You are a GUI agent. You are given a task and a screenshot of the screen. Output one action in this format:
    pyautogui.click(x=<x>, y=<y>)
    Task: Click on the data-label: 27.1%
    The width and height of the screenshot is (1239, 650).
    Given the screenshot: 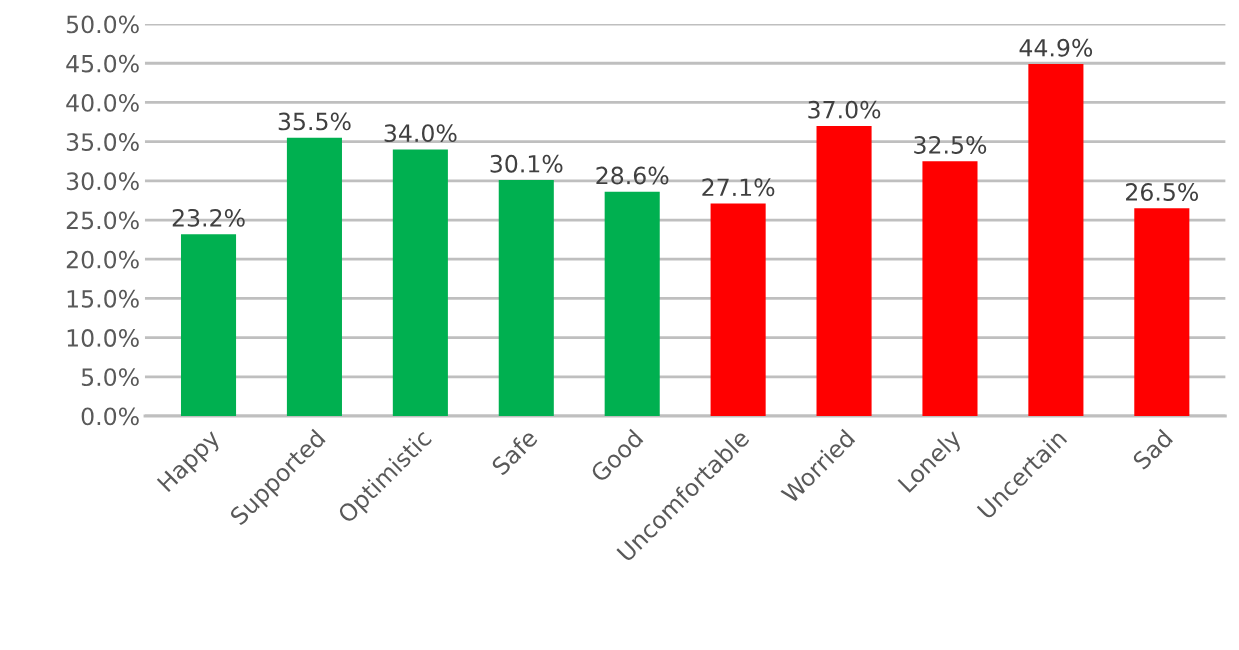 What is the action you would take?
    pyautogui.click(x=738, y=187)
    